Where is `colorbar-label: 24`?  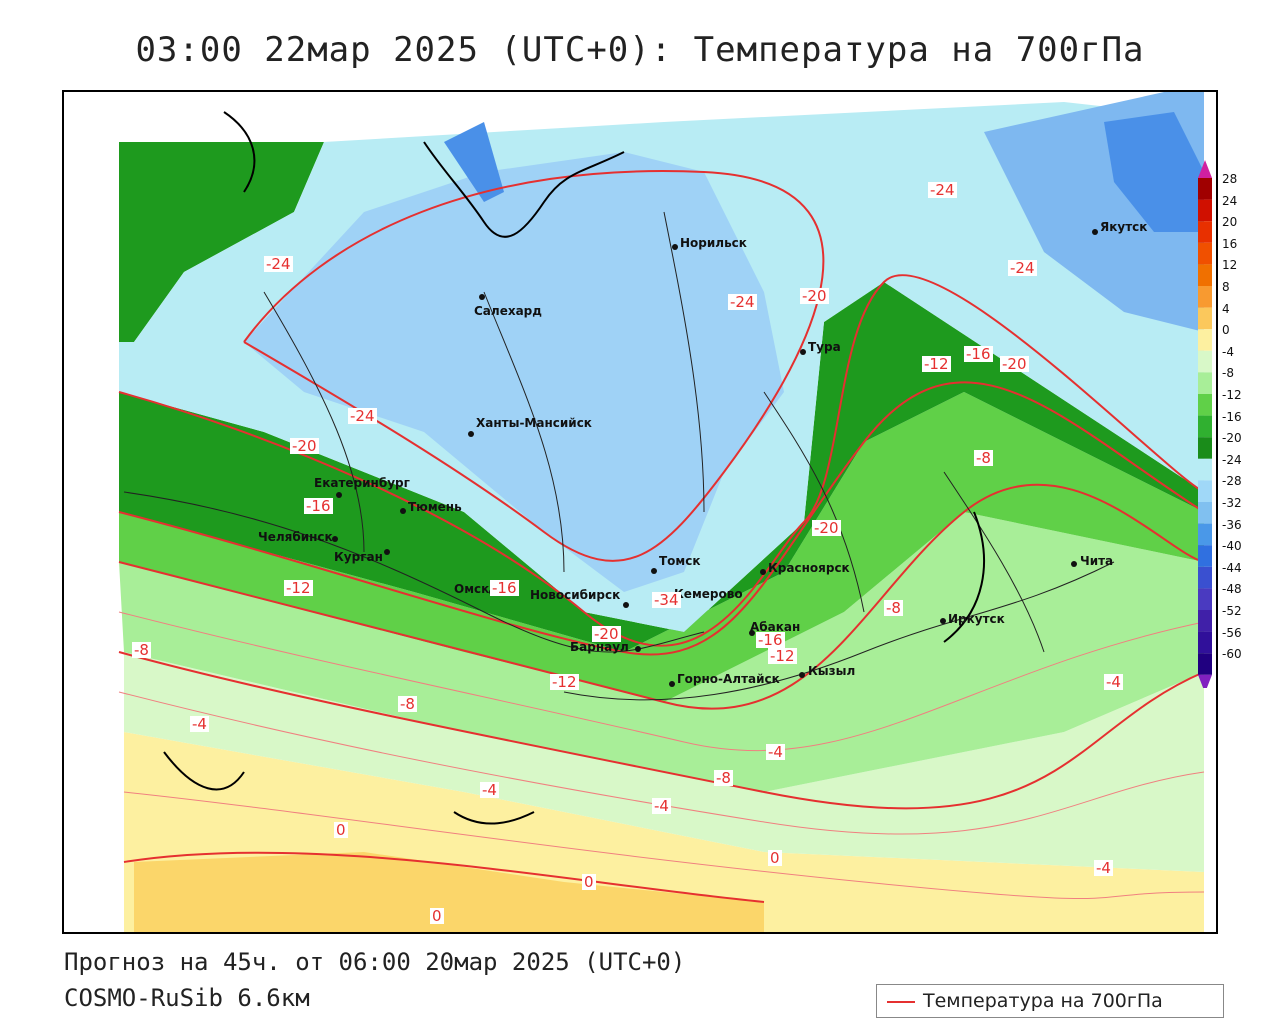
colorbar-label: 24 is located at coordinates (1230, 200).